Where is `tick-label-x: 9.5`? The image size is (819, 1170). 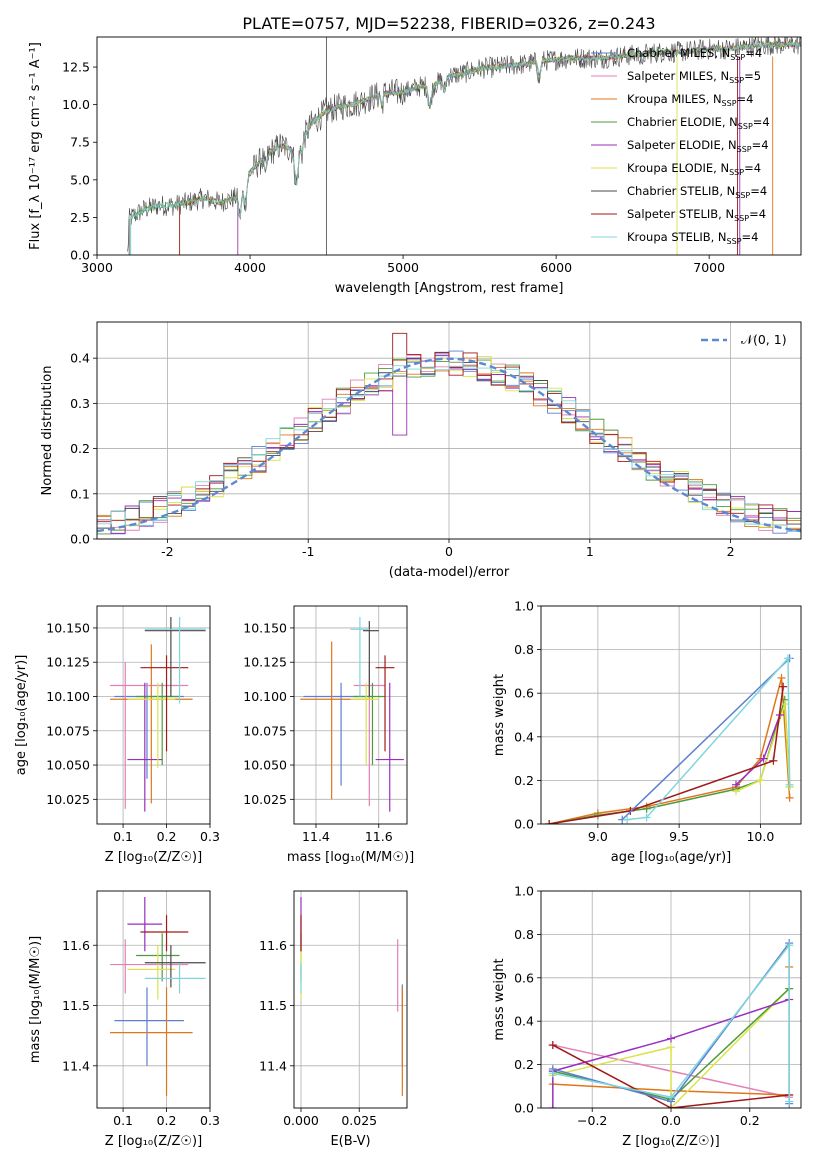
tick-label-x: 9.5 is located at coordinates (679, 836).